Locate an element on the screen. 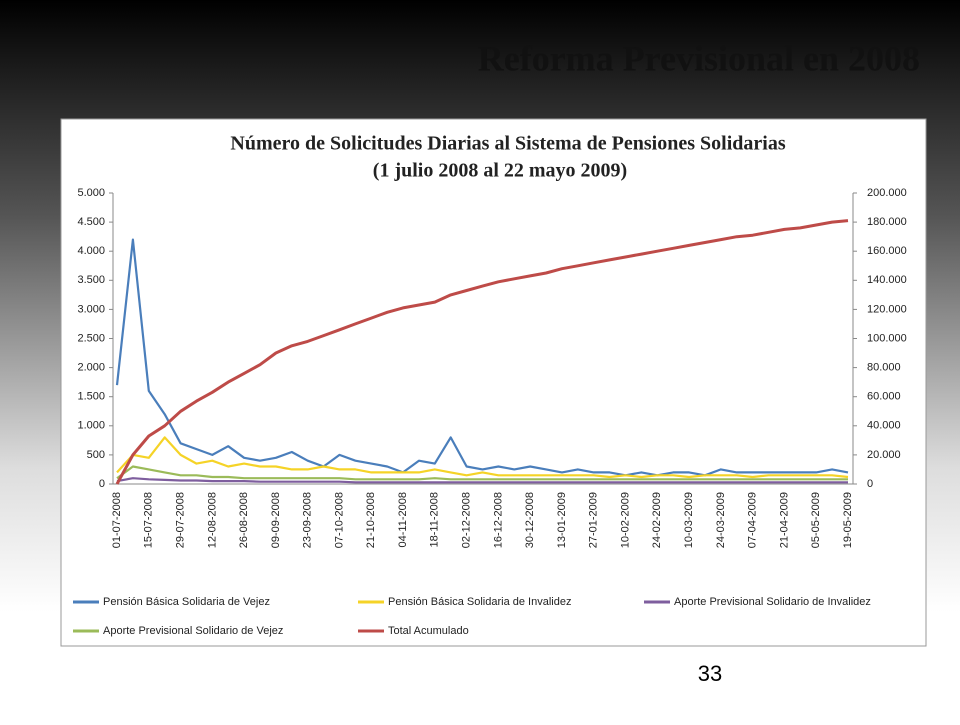 This screenshot has width=960, height=725. page-number: 33 is located at coordinates (710, 673).